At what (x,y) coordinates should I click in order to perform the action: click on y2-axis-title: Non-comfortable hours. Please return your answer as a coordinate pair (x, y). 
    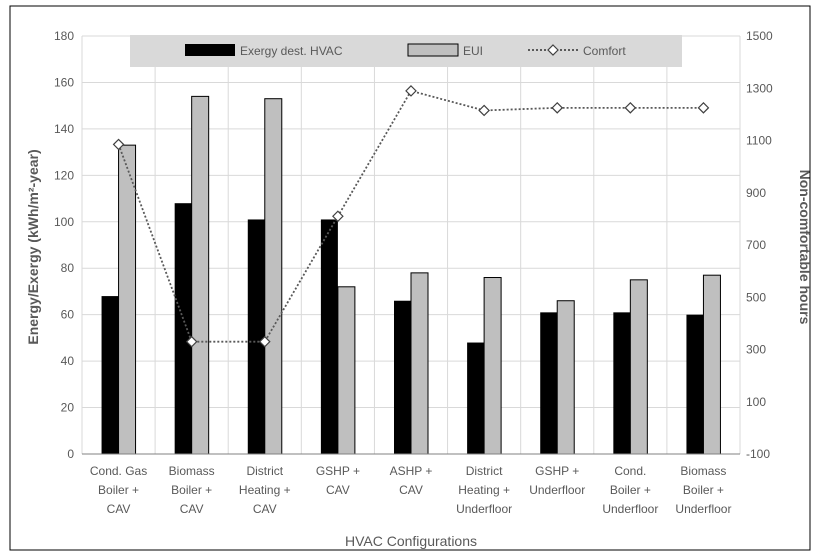
    Looking at the image, I should click on (805, 247).